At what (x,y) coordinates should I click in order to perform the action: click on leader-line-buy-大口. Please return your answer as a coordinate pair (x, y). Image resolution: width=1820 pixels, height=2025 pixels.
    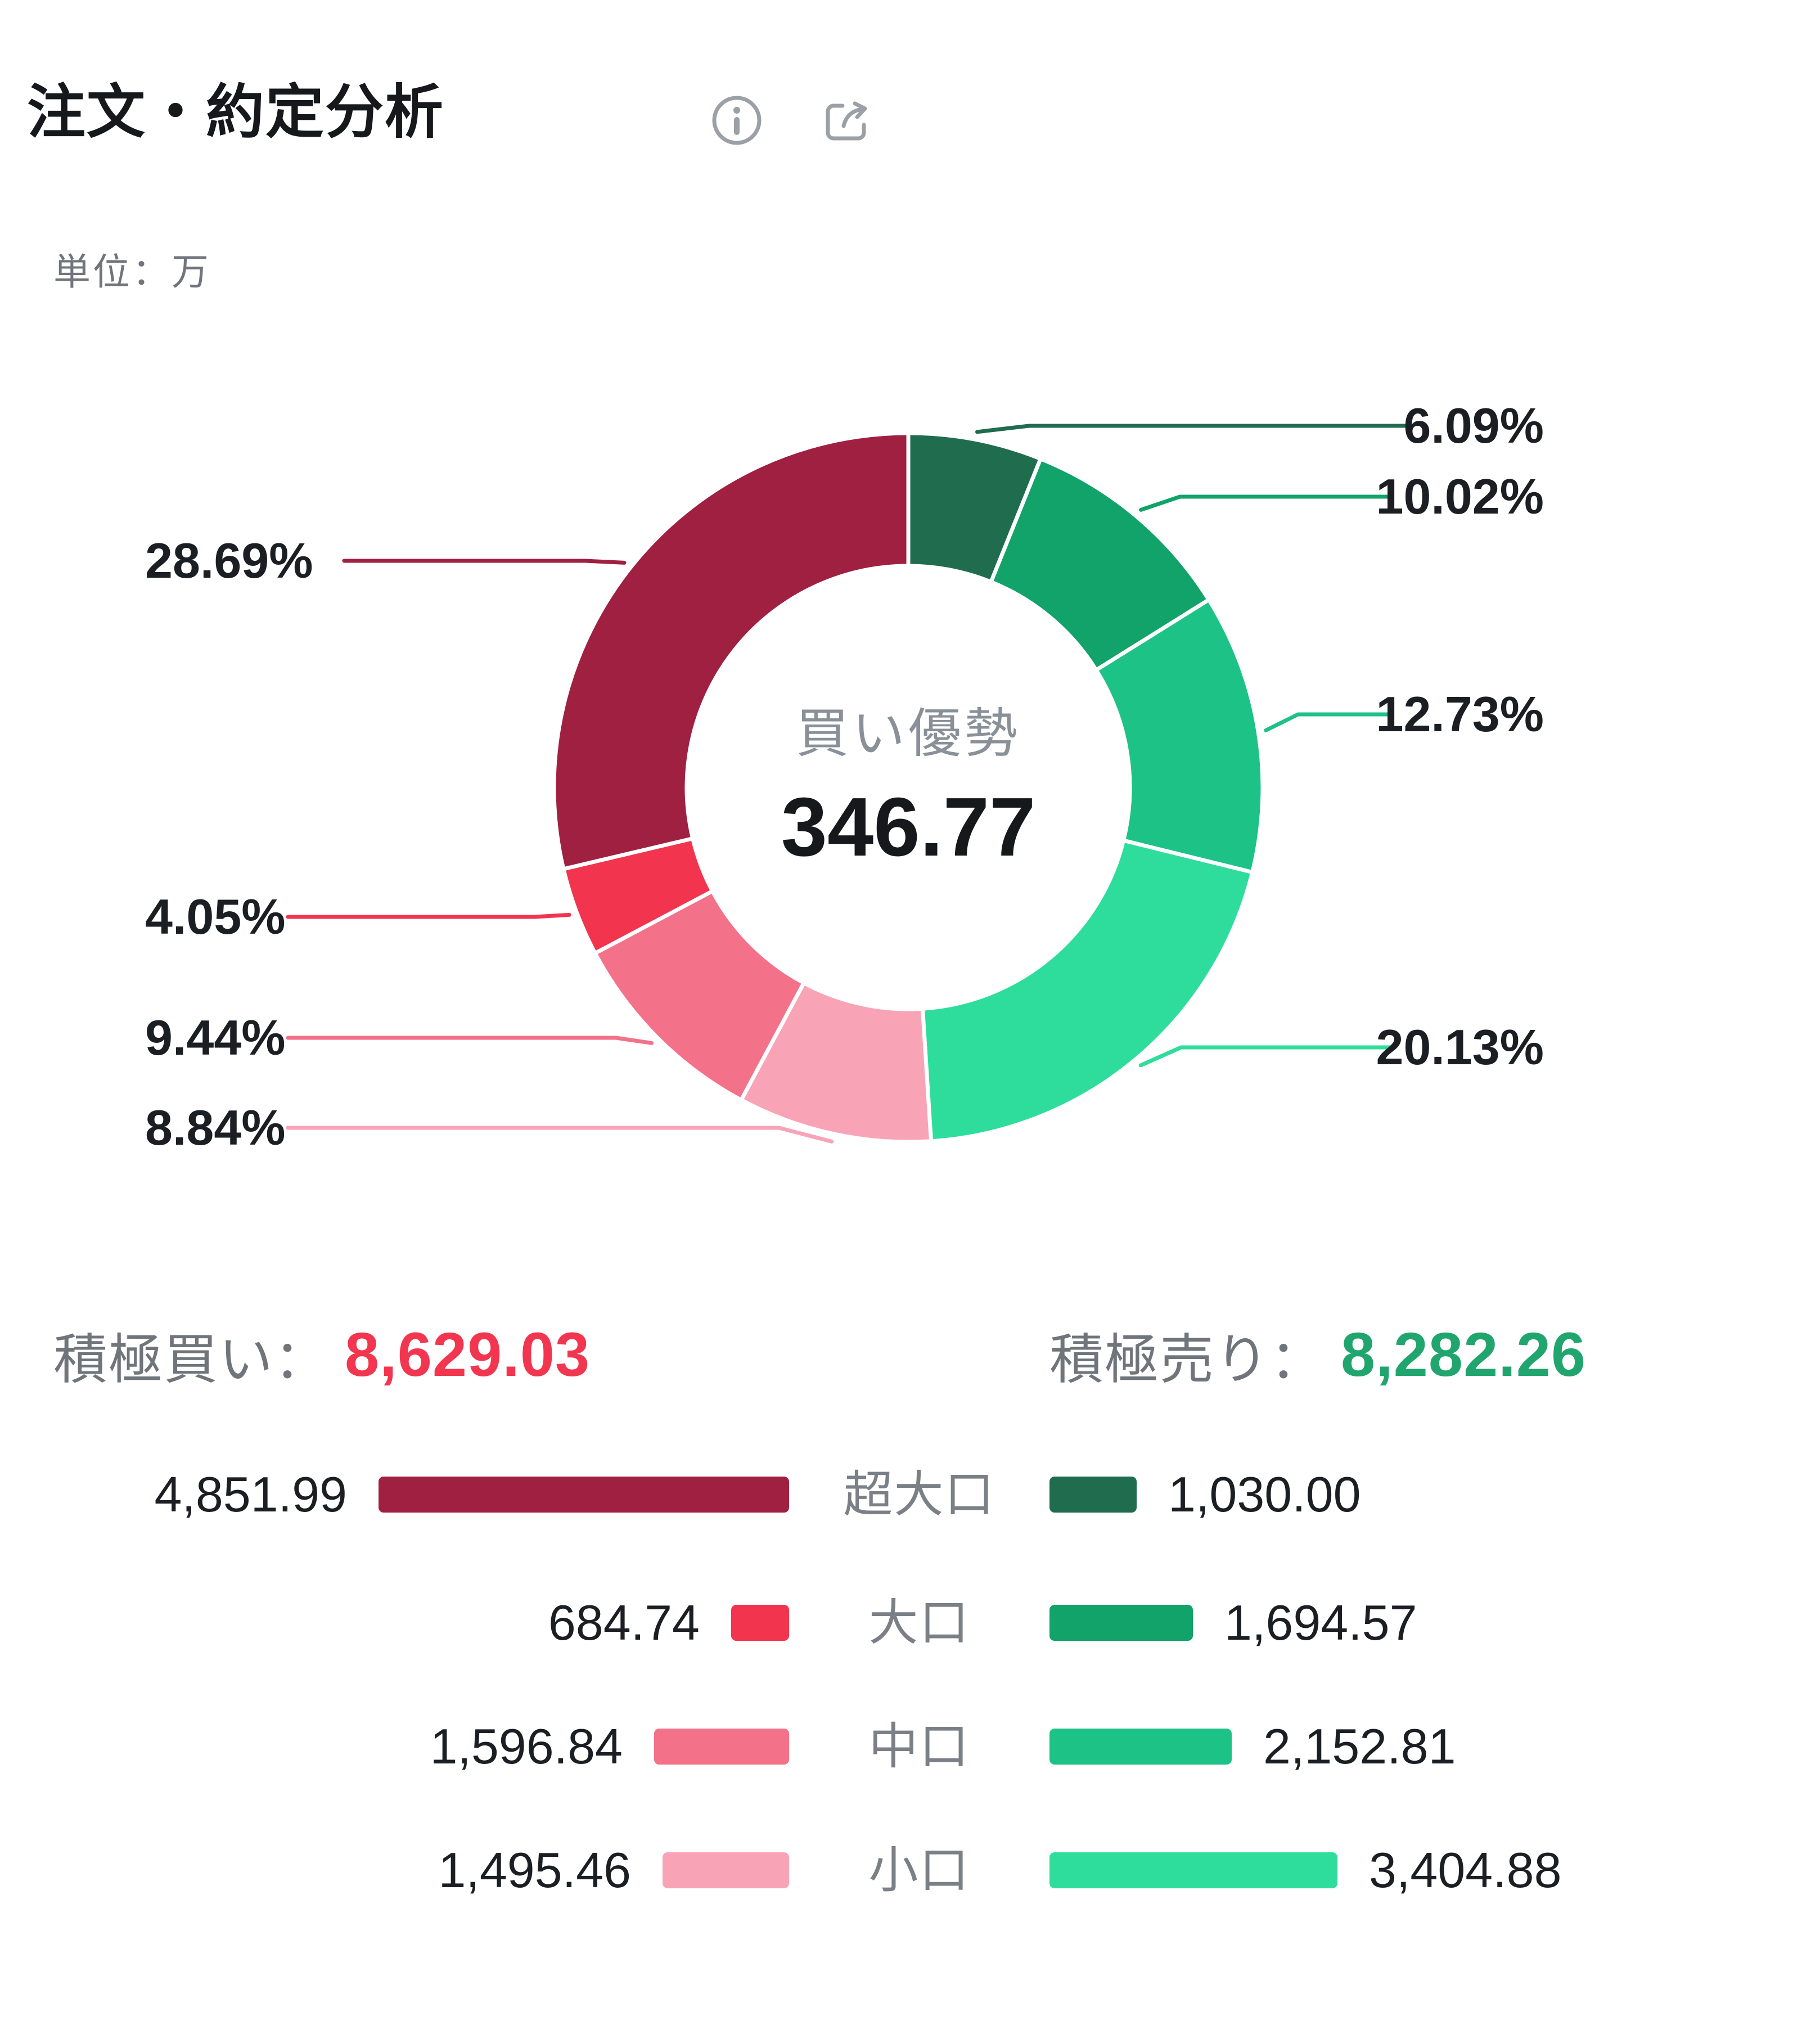
    Looking at the image, I should click on (428, 915).